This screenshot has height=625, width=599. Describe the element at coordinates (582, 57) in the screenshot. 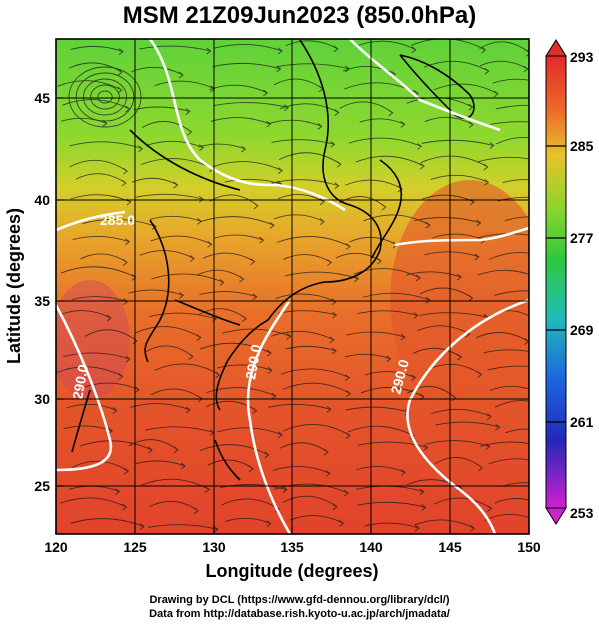

I see `colorbar-label: 293` at that location.